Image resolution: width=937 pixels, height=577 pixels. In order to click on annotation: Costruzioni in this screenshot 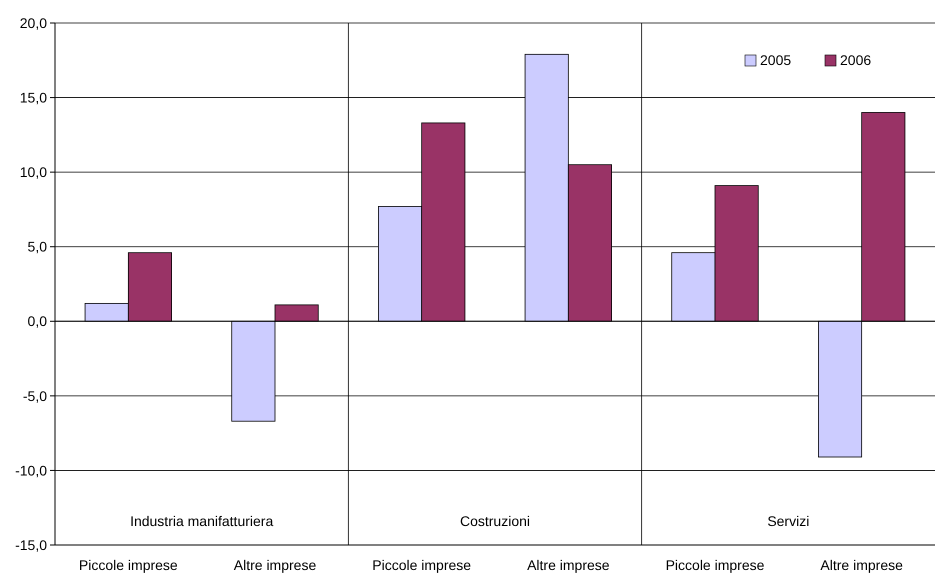, I will do `click(495, 521)`.